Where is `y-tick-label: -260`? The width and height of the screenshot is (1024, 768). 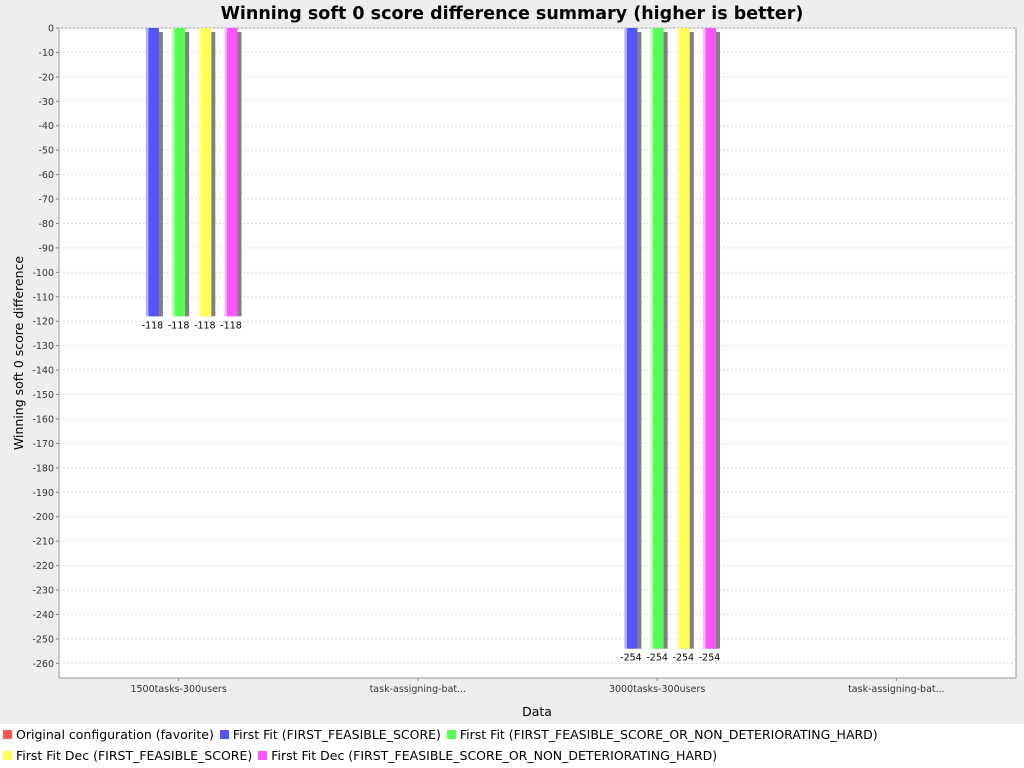 y-tick-label: -260 is located at coordinates (43, 664).